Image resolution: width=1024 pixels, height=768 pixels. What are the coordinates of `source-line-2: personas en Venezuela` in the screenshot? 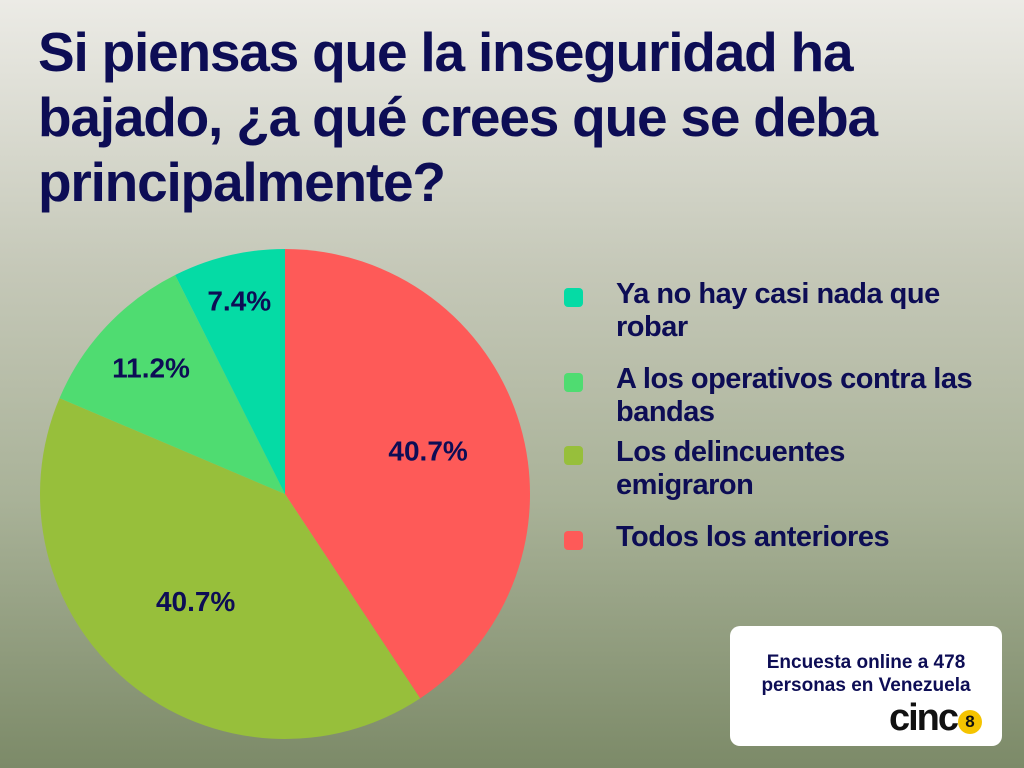 It's located at (866, 685).